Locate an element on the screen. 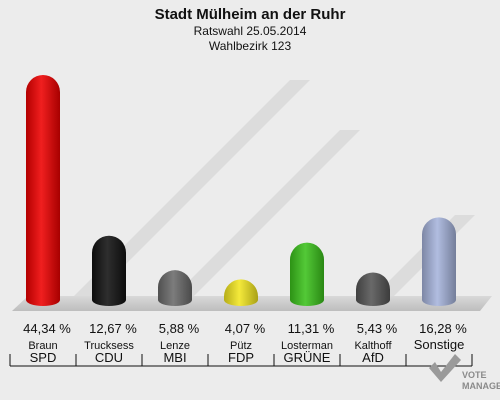 This screenshot has height=400, width=500. chart-subtitle-election: Ratswahl 25.05.2014 is located at coordinates (250, 31).